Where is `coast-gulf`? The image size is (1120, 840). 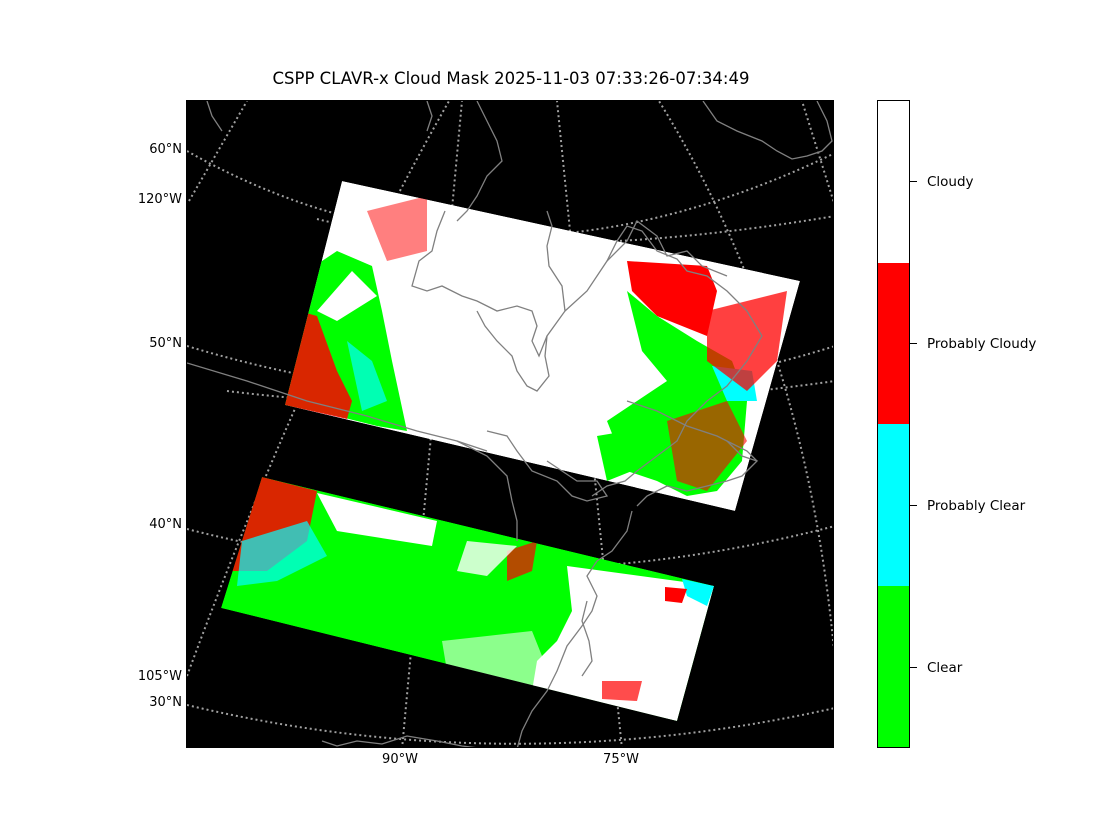 coast-gulf is located at coordinates (398, 741).